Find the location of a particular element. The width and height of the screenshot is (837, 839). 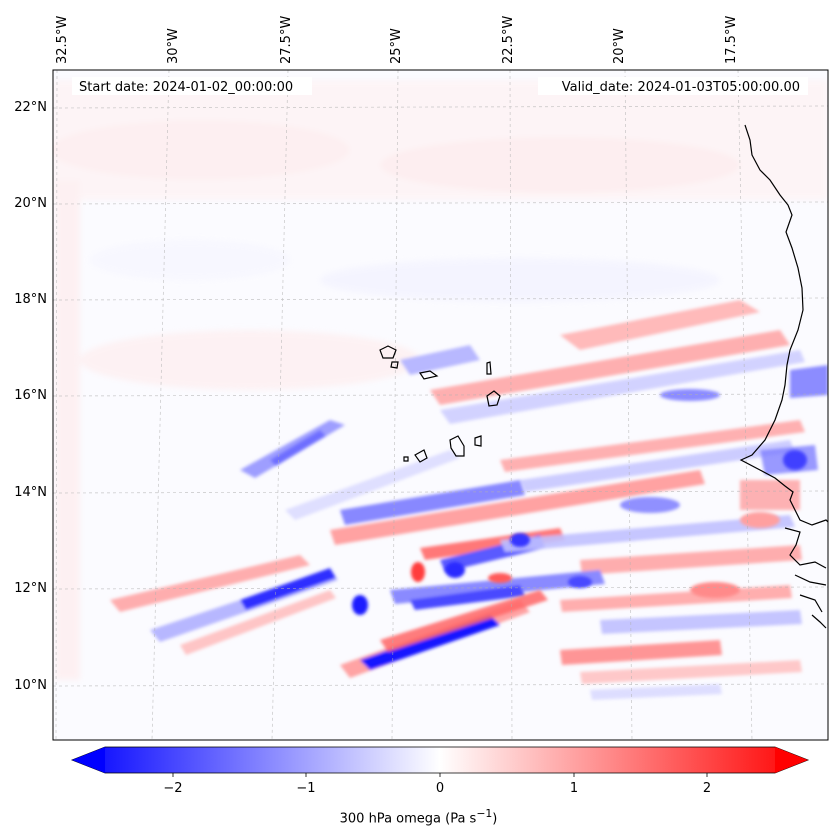

valid-date-box is located at coordinates (673, 86).